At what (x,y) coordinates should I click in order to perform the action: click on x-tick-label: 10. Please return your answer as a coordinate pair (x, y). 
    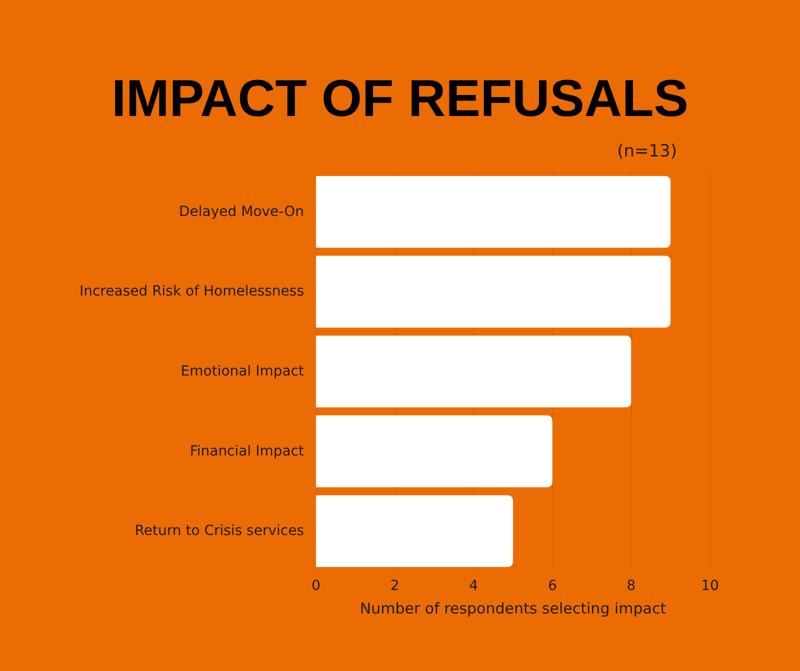
    Looking at the image, I should click on (710, 586).